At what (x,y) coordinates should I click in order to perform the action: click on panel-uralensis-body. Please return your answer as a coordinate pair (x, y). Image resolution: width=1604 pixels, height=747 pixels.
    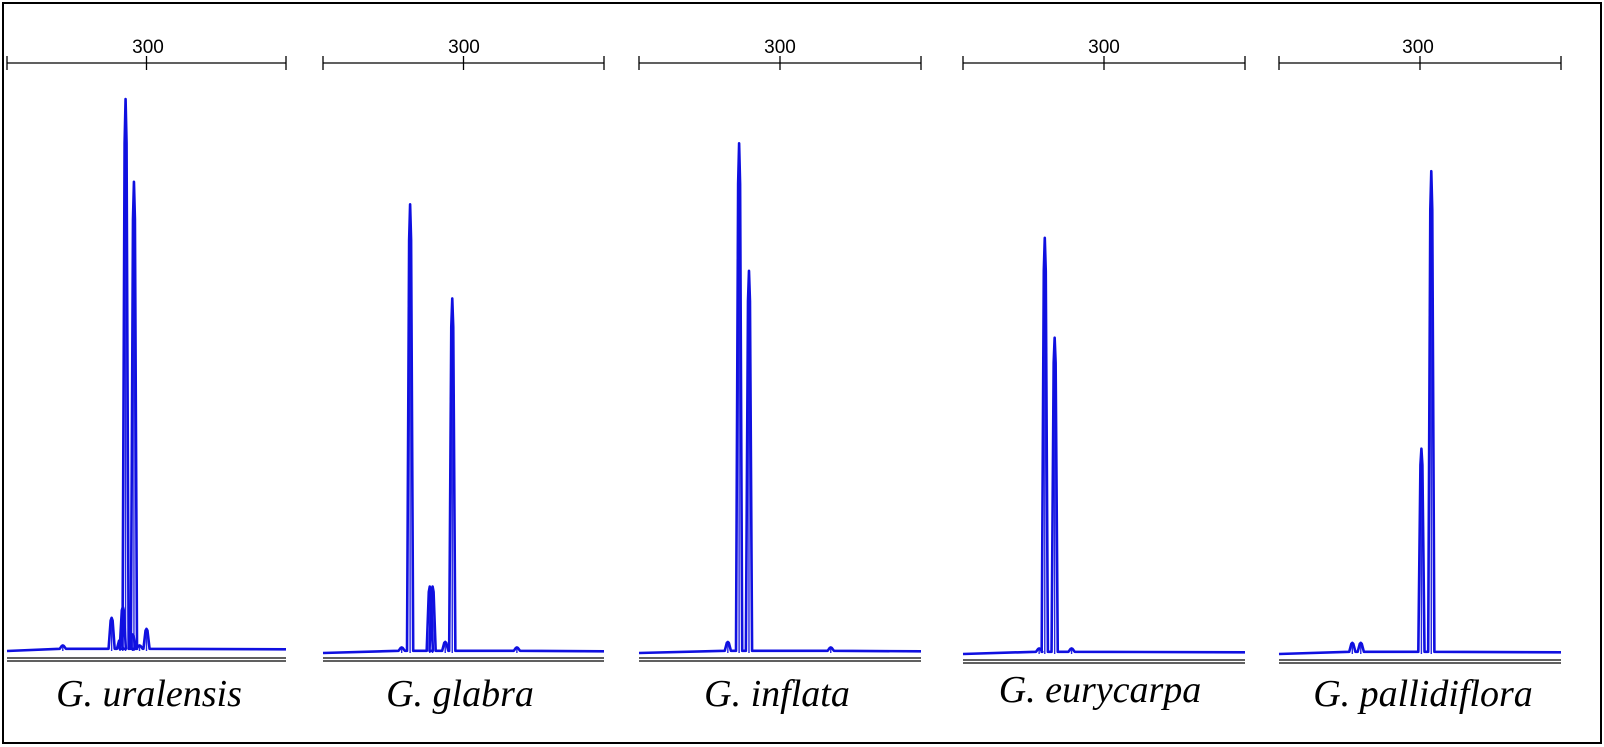
    Looking at the image, I should click on (146, 359).